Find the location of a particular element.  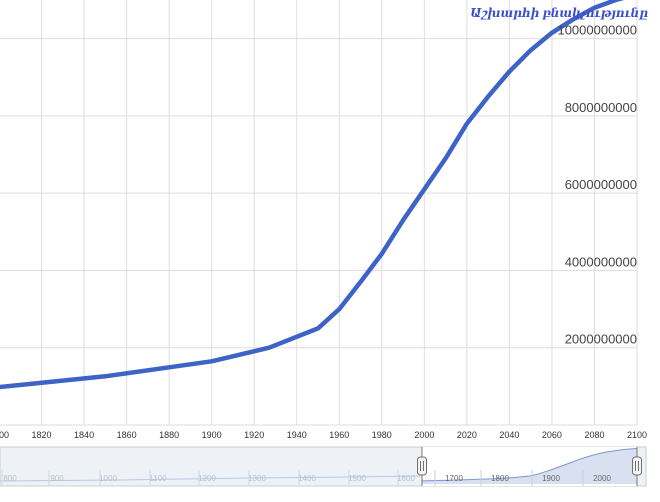

x-tick-label: 1840 is located at coordinates (84, 435).